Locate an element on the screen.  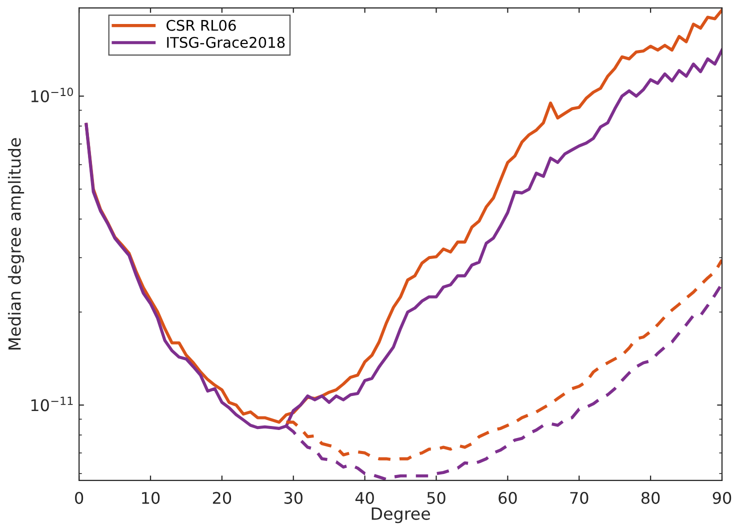
legend-label: CSR RL06 is located at coordinates (201, 25).